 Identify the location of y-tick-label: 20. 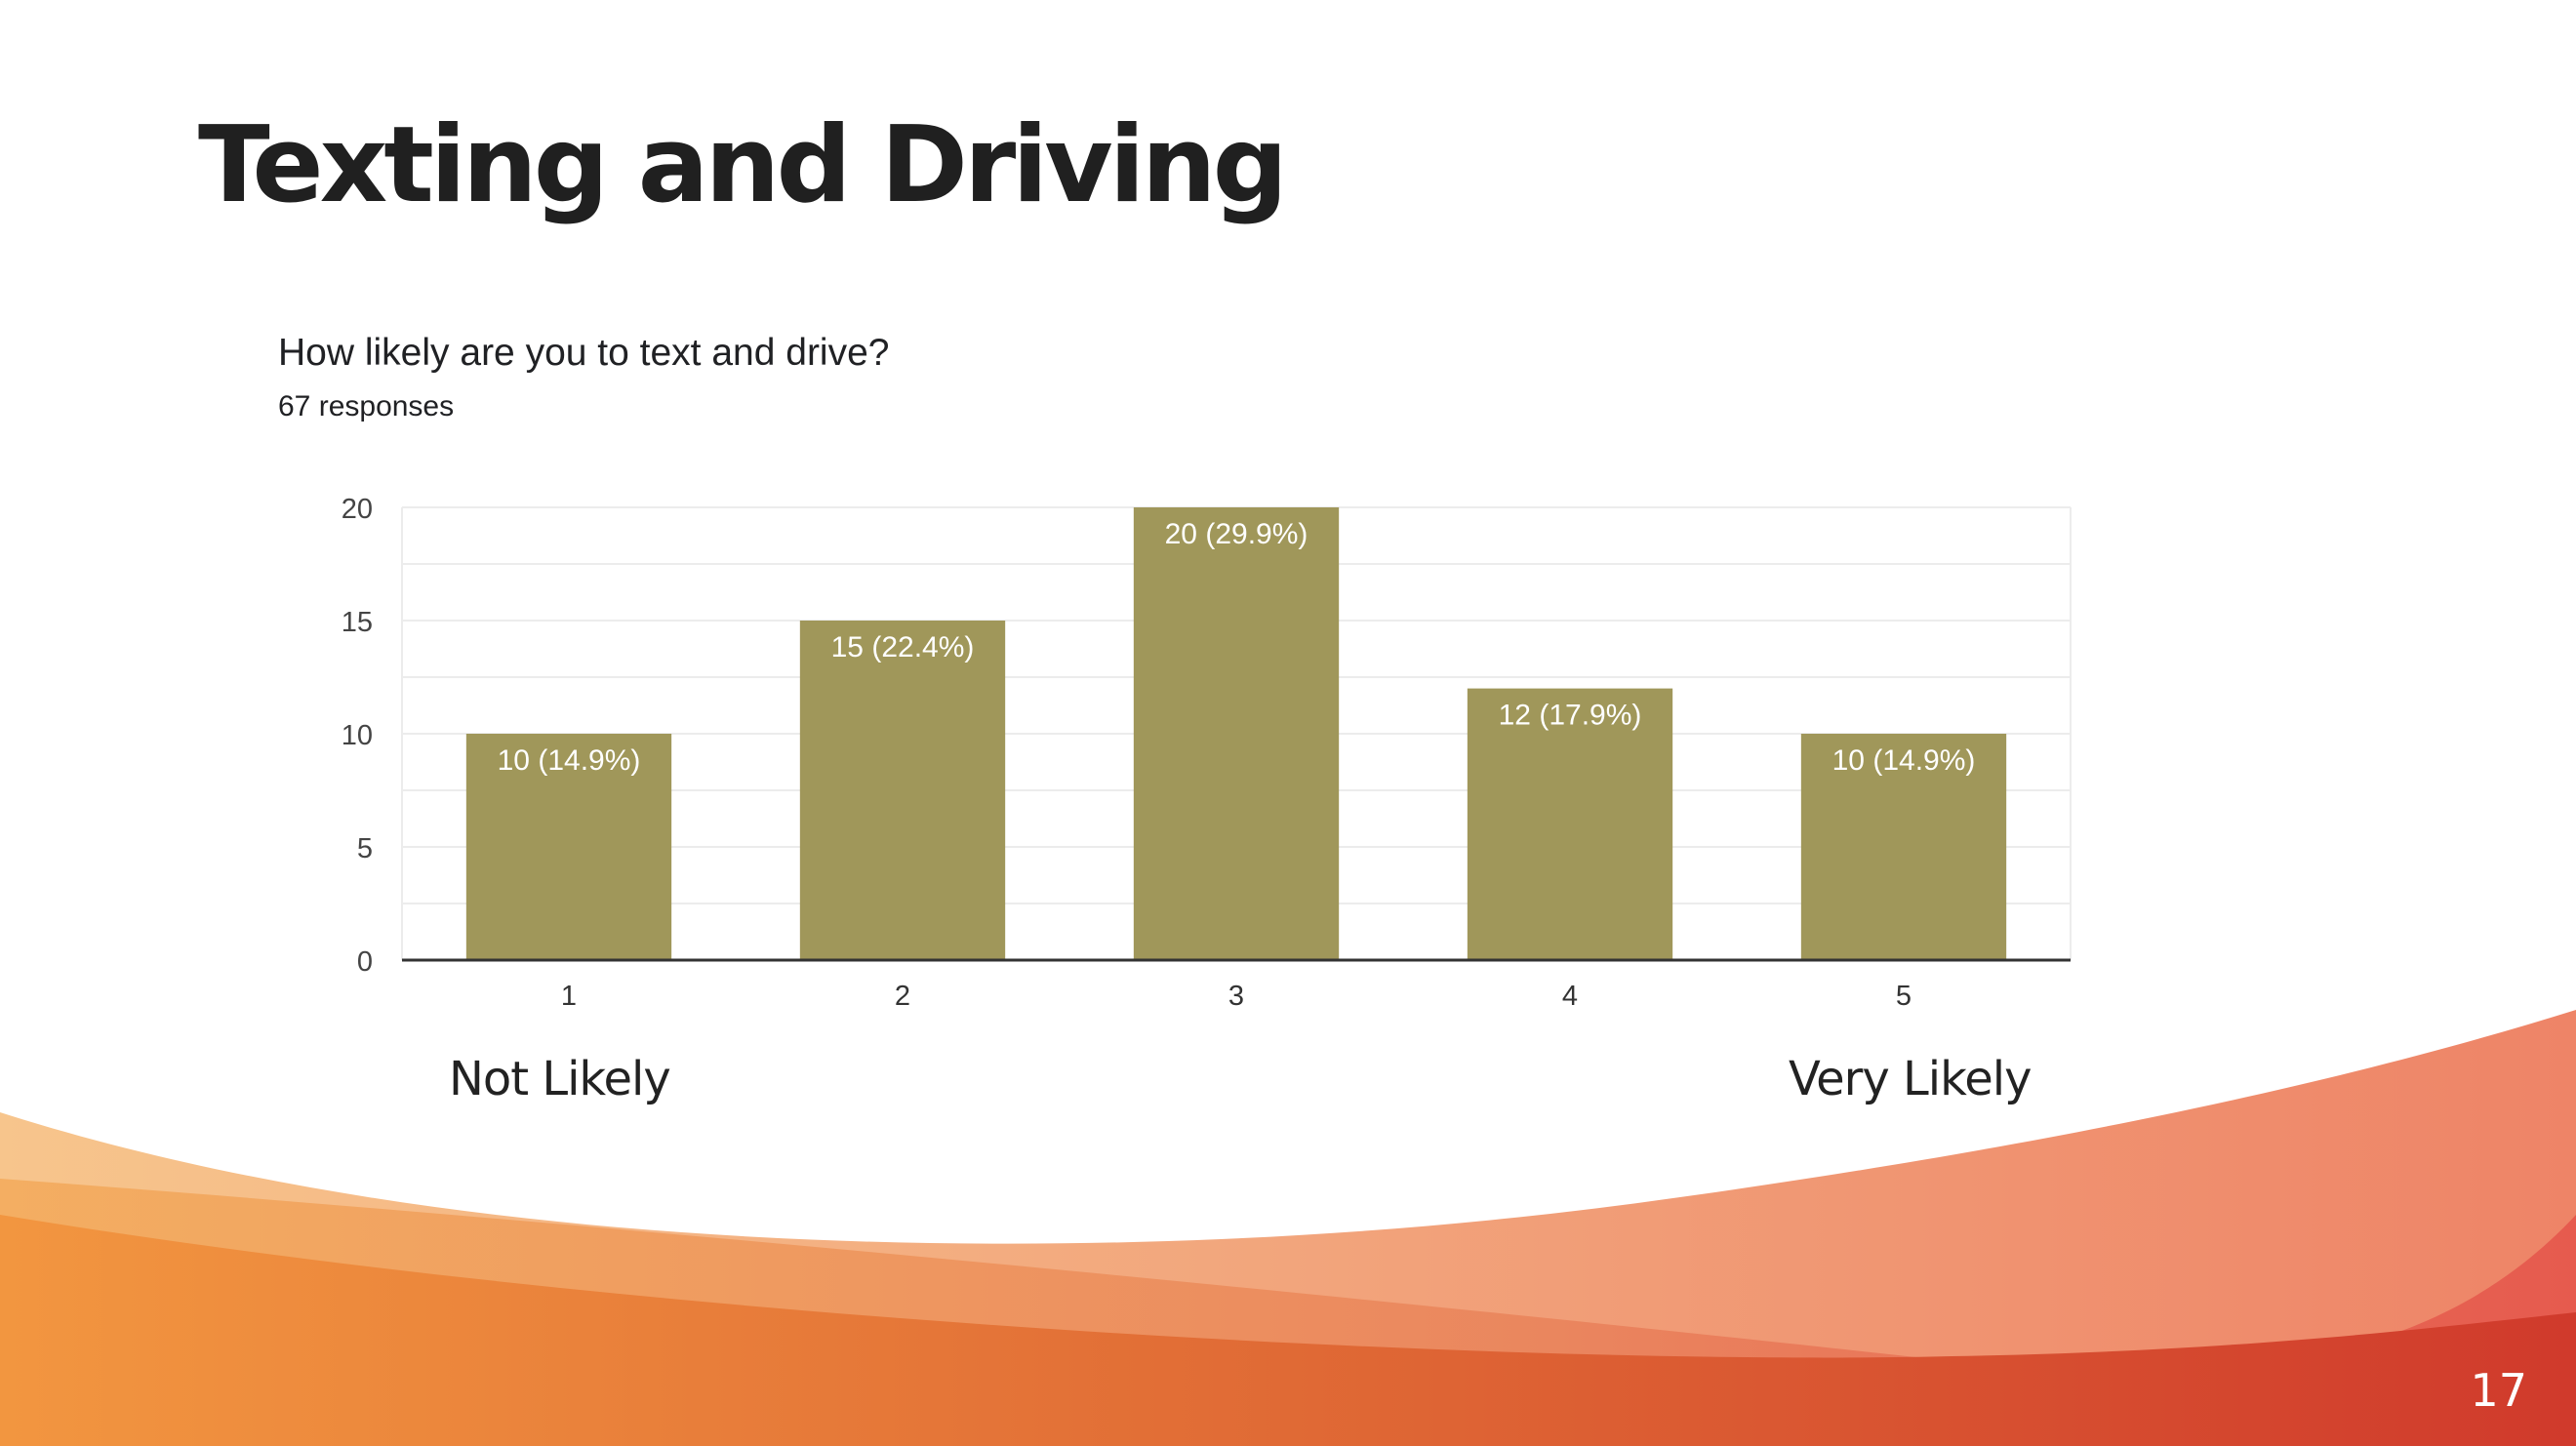
(357, 509).